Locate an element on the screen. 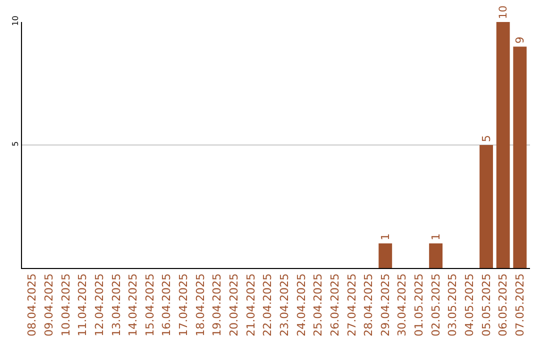  data-label: 10 is located at coordinates (503, 12).